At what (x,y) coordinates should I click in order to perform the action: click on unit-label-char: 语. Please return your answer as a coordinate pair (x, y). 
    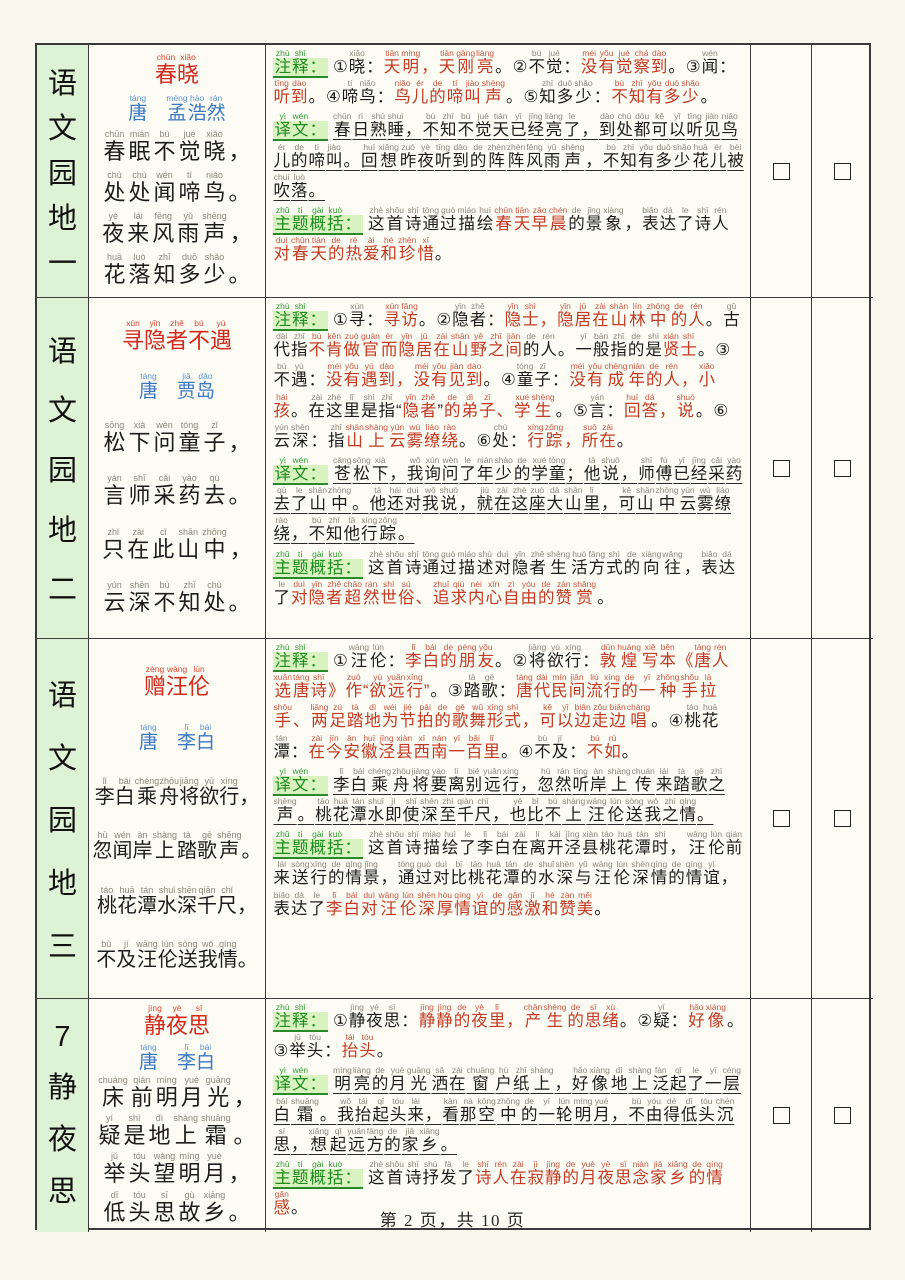
    Looking at the image, I should click on (62, 351).